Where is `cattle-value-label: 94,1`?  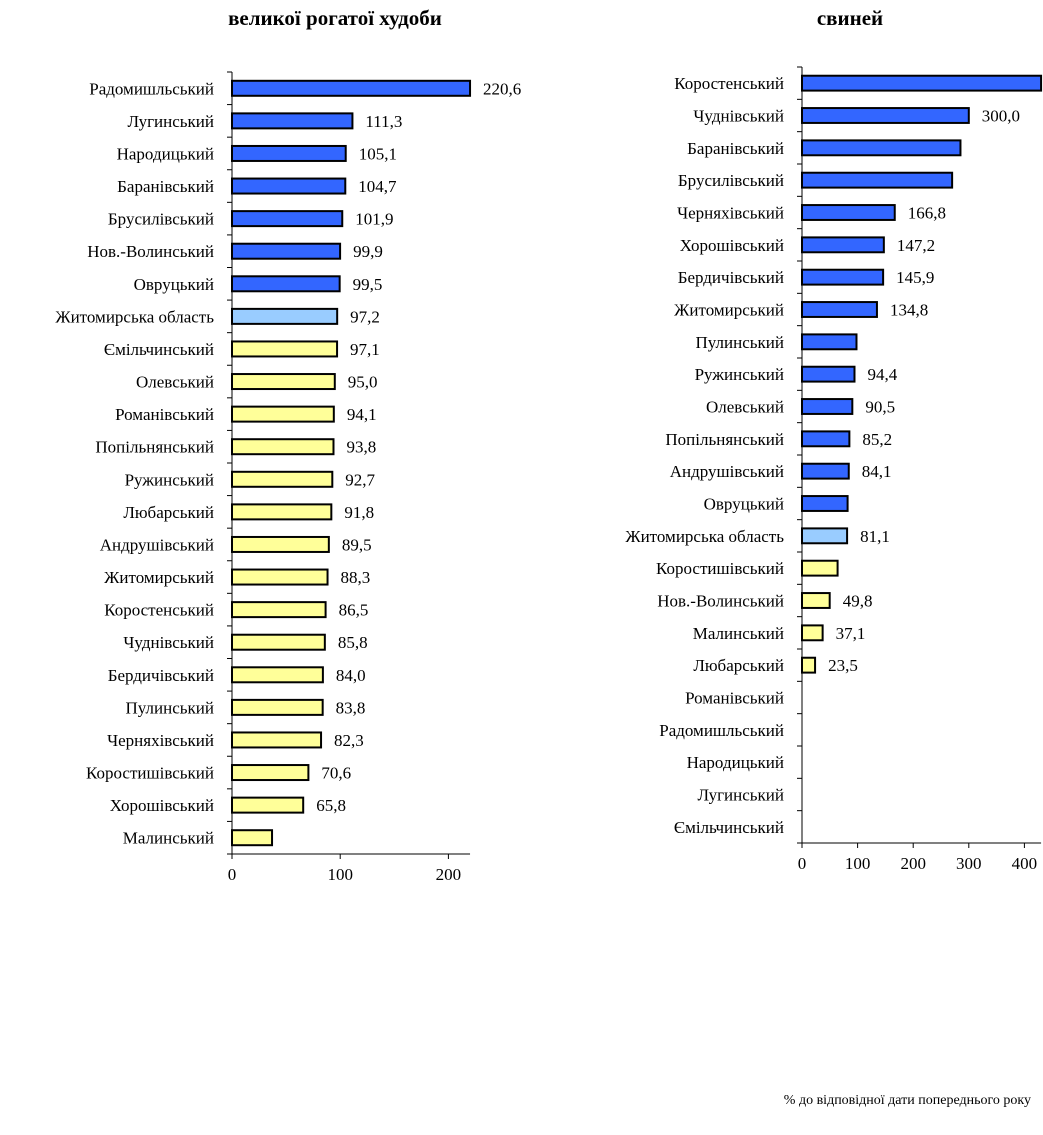
cattle-value-label: 94,1 is located at coordinates (362, 414).